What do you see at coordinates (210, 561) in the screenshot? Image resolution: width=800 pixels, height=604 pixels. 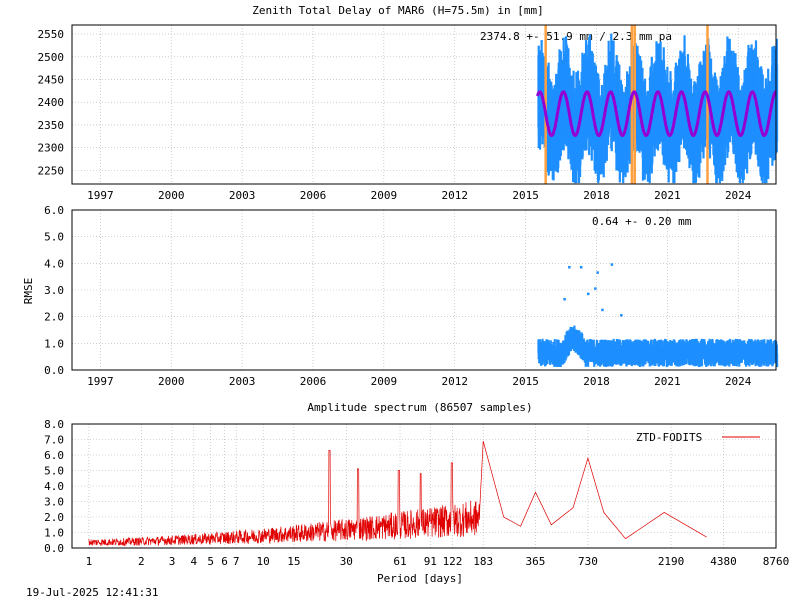 I see `spectrum-x-tick: 5` at bounding box center [210, 561].